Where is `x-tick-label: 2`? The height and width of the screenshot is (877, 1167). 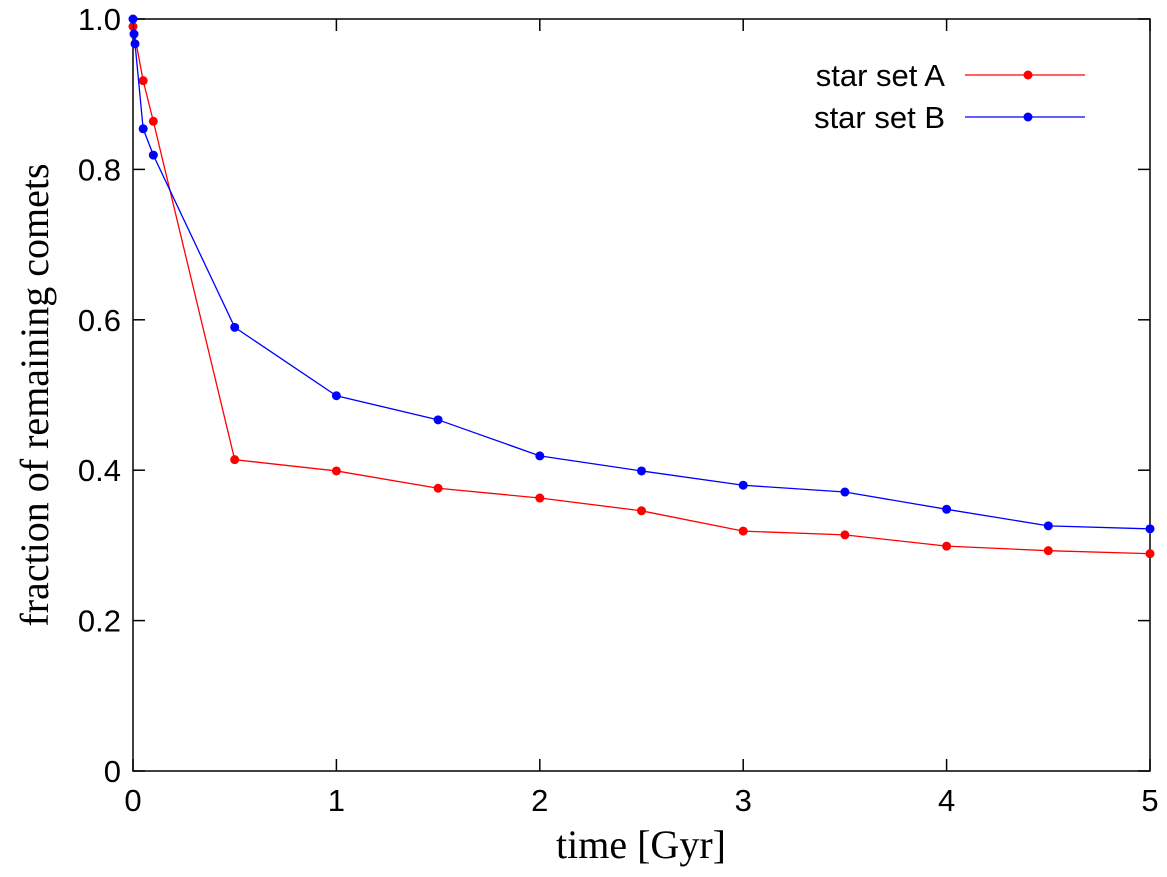 x-tick-label: 2 is located at coordinates (539, 800).